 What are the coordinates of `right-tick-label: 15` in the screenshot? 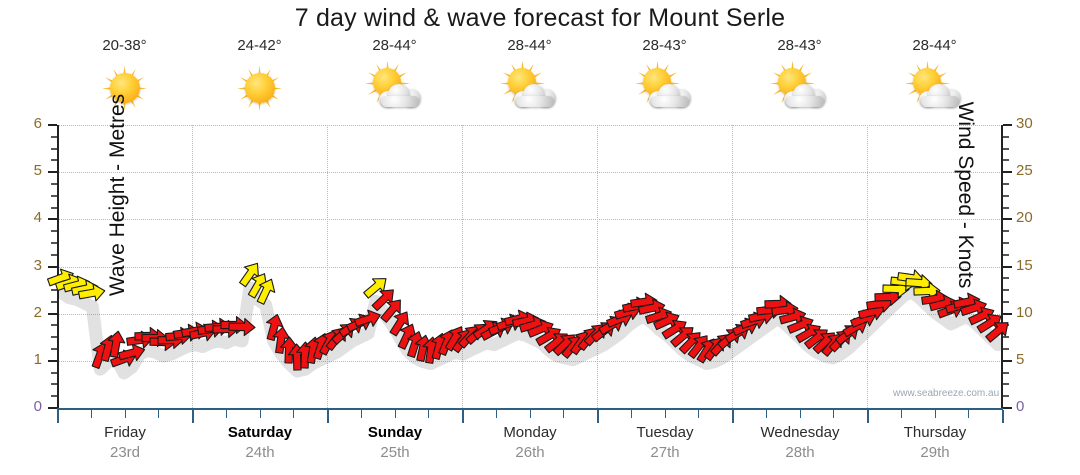 It's located at (1024, 265).